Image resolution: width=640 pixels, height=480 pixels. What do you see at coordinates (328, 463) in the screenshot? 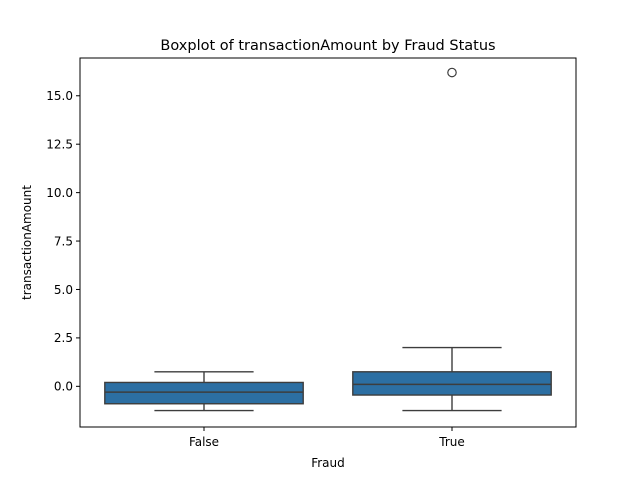
I see `x-axis-label: Fraud` at bounding box center [328, 463].